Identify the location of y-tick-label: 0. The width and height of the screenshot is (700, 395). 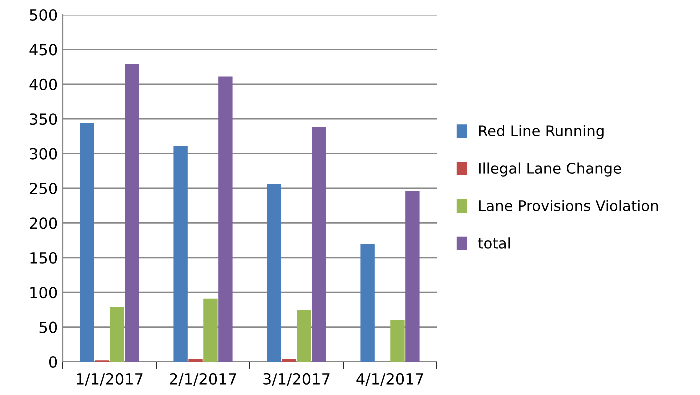
(53, 362).